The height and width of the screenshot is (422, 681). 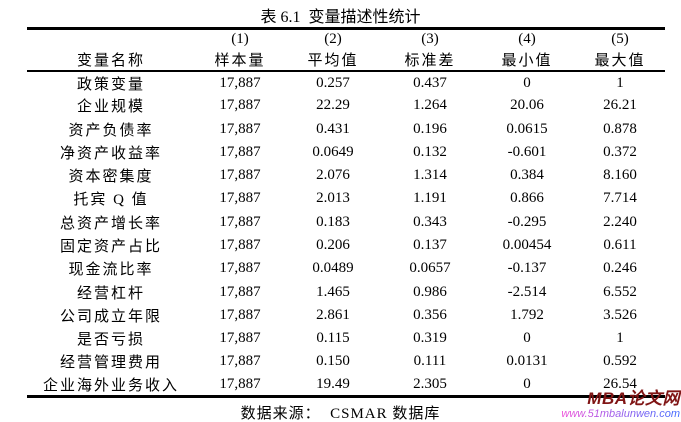 What do you see at coordinates (430, 39) in the screenshot?
I see `column-number-cell: (3)` at bounding box center [430, 39].